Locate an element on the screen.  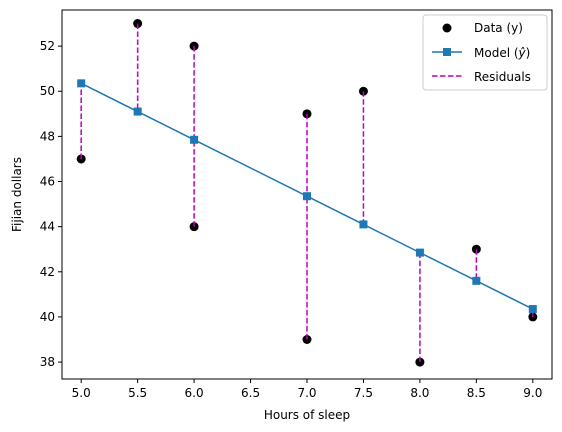
x-tick-label: 6.0 is located at coordinates (194, 393).